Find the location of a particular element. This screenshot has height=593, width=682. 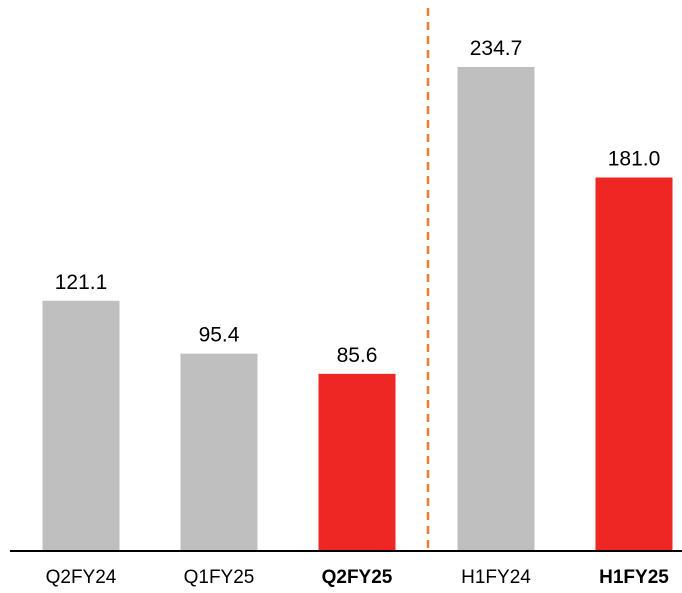

value-label: 234.7 is located at coordinates (496, 48).